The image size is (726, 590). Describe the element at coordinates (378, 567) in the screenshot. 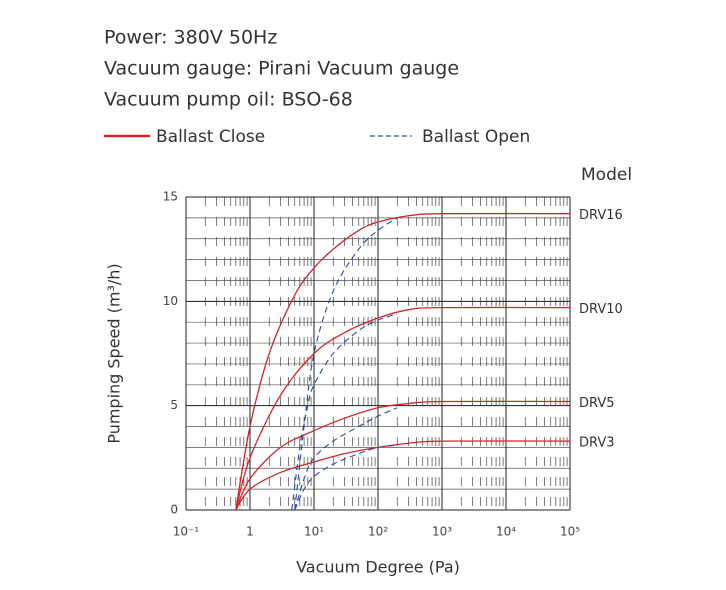

I see `x-axis-title: Vacuum Degree (Pa)` at that location.